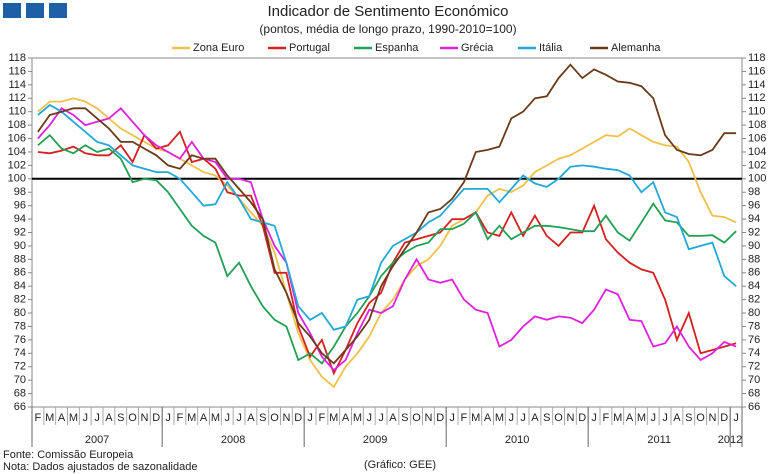 The image size is (777, 474). What do you see at coordinates (17, 58) in the screenshot?
I see `y-tick-label: 118` at bounding box center [17, 58].